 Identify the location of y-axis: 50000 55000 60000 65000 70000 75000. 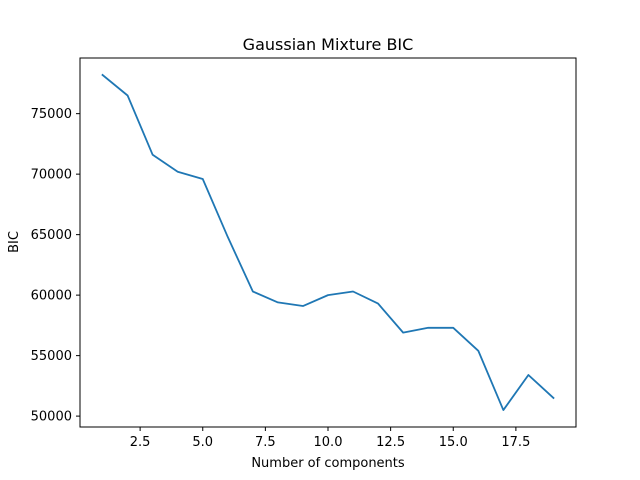
(55, 266).